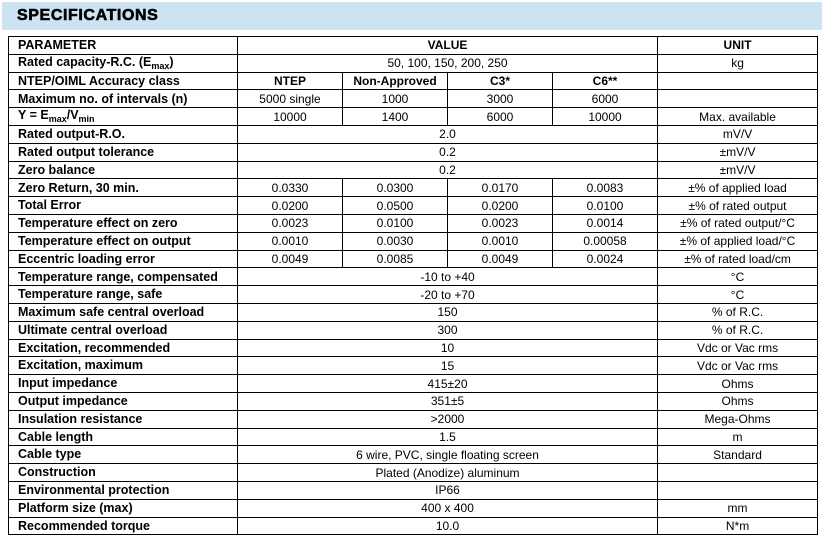 The height and width of the screenshot is (554, 824). I want to click on value-cell: 150, so click(447, 312).